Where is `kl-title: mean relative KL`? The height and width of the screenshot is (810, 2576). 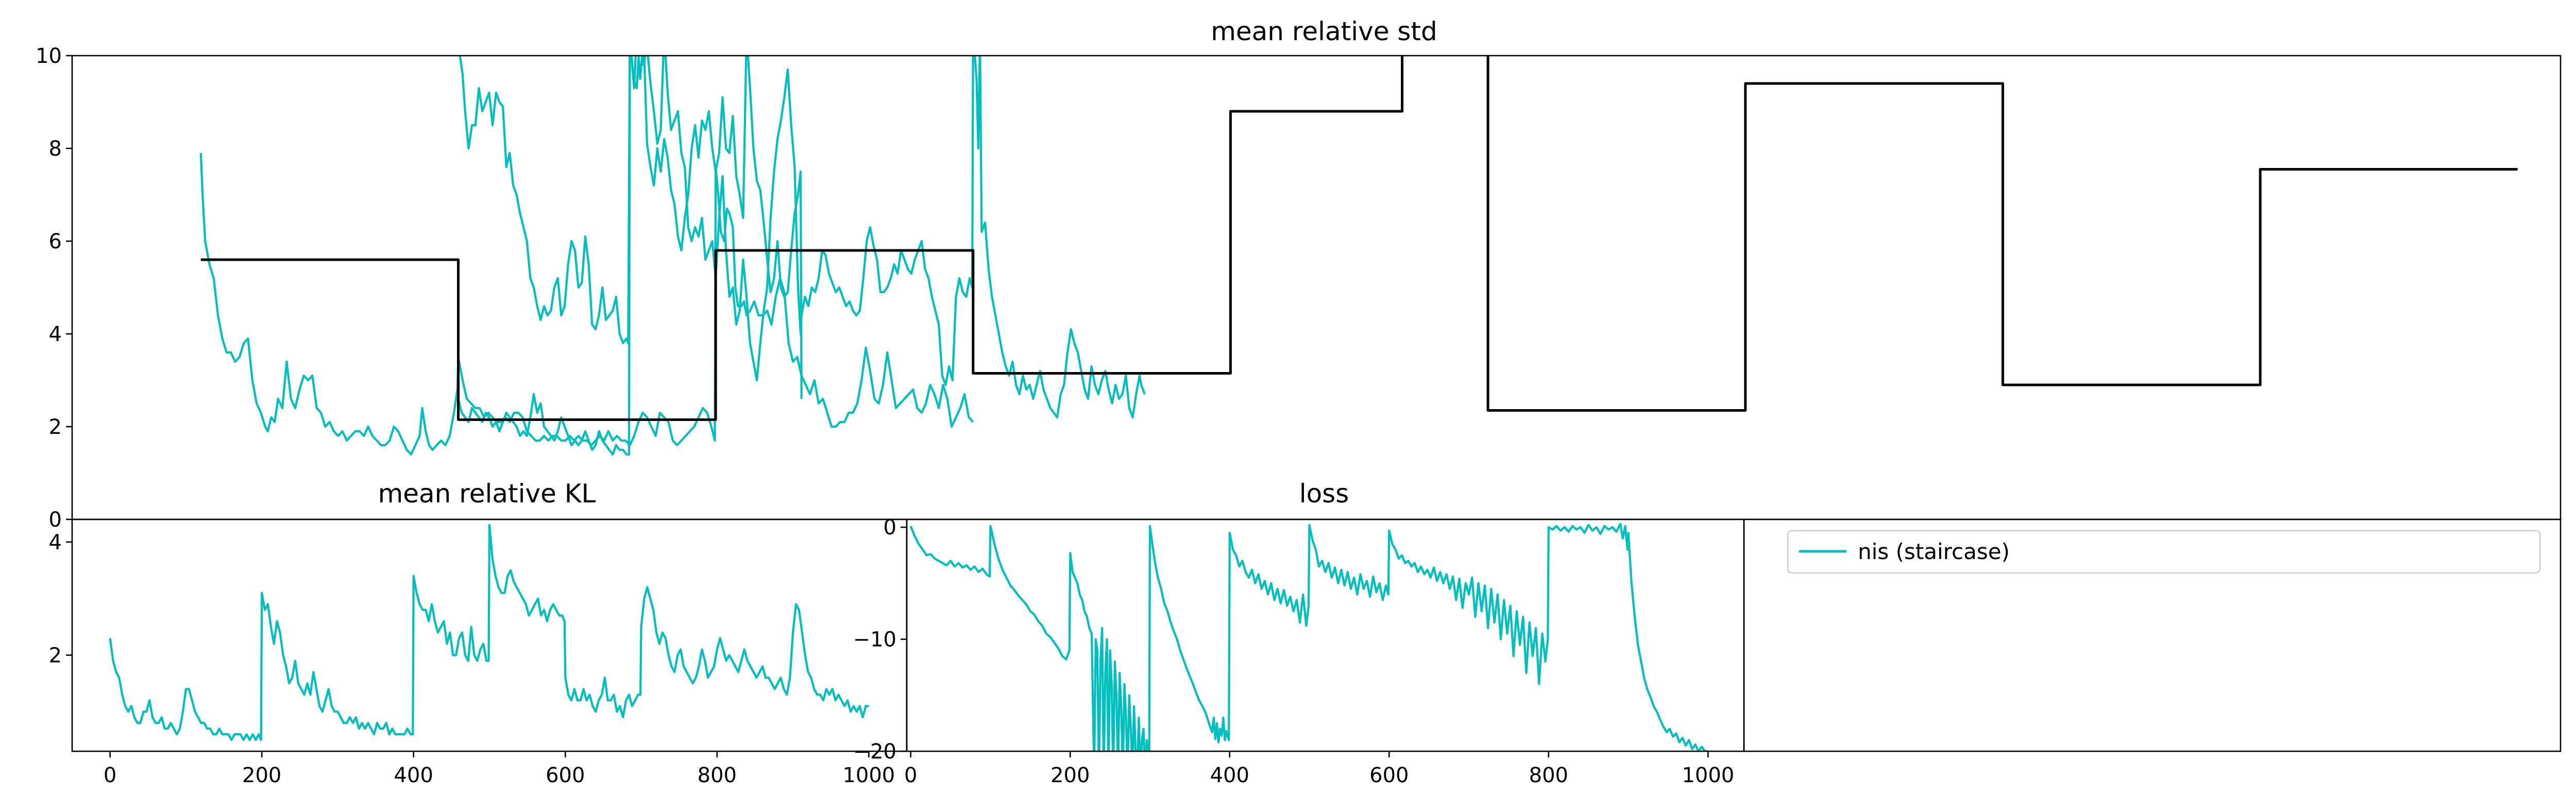 kl-title: mean relative KL is located at coordinates (487, 494).